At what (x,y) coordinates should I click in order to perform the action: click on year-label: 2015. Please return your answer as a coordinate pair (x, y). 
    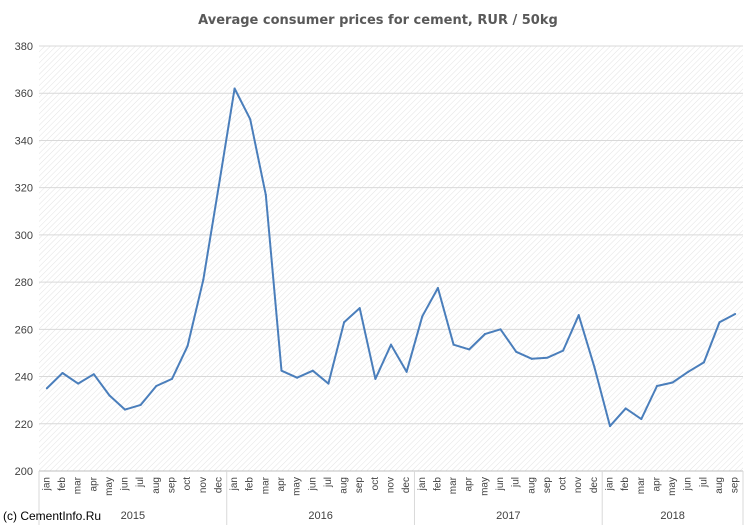
    Looking at the image, I should click on (133, 516).